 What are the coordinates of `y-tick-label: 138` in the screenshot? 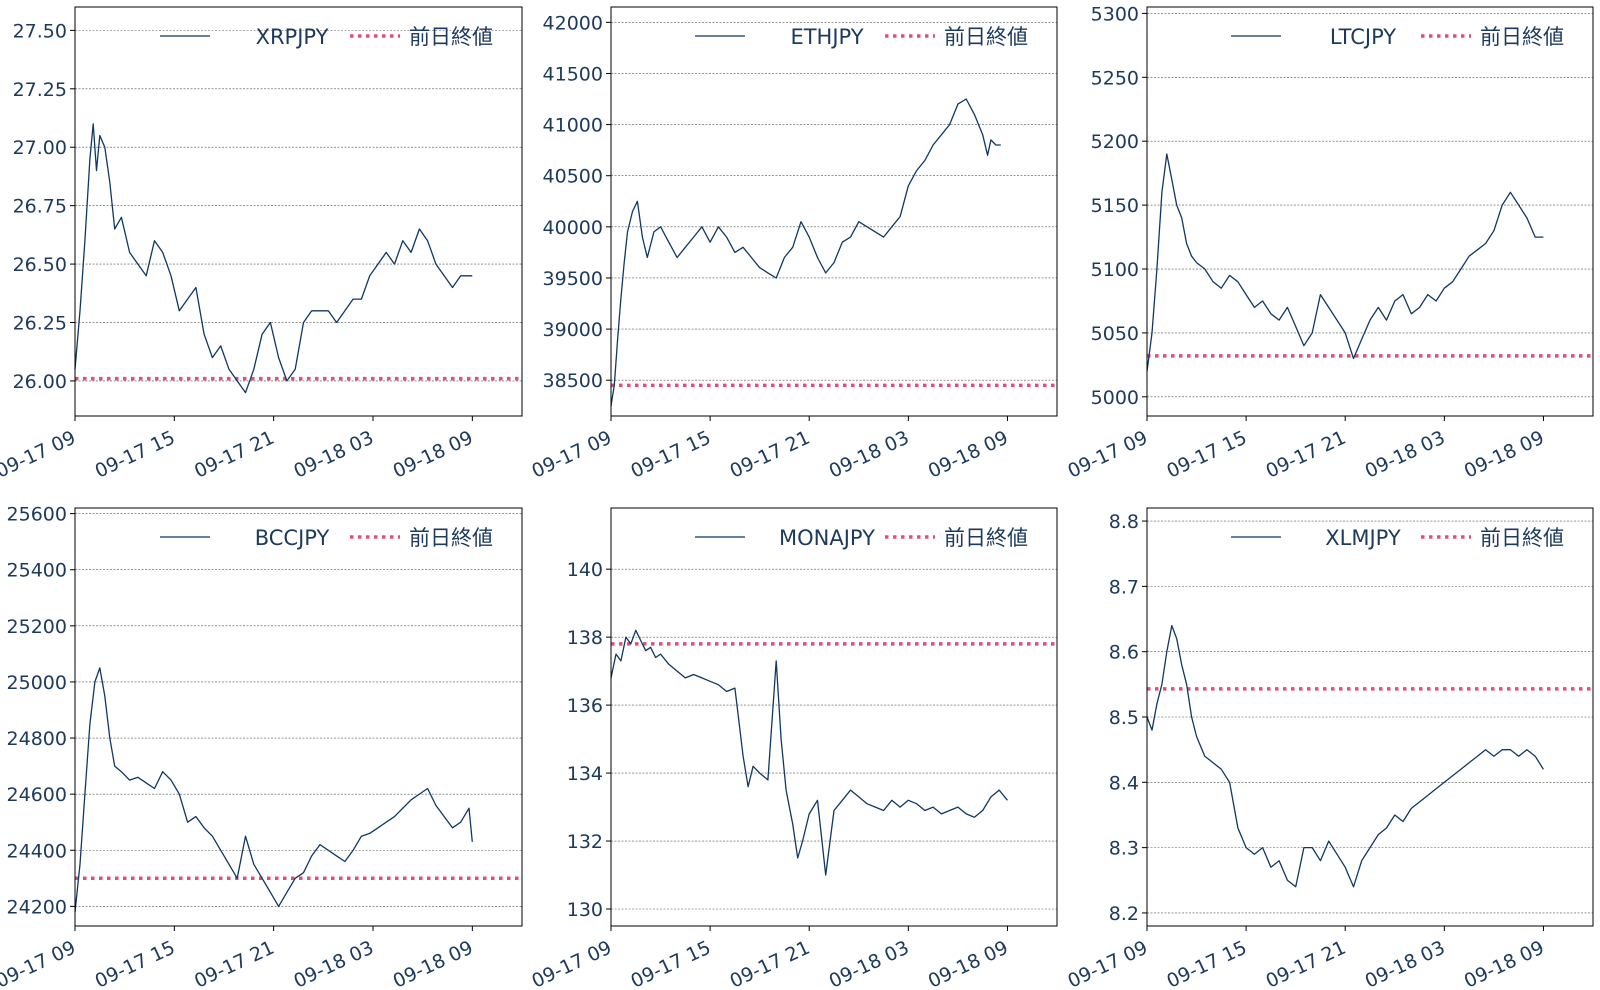 It's located at (585, 638).